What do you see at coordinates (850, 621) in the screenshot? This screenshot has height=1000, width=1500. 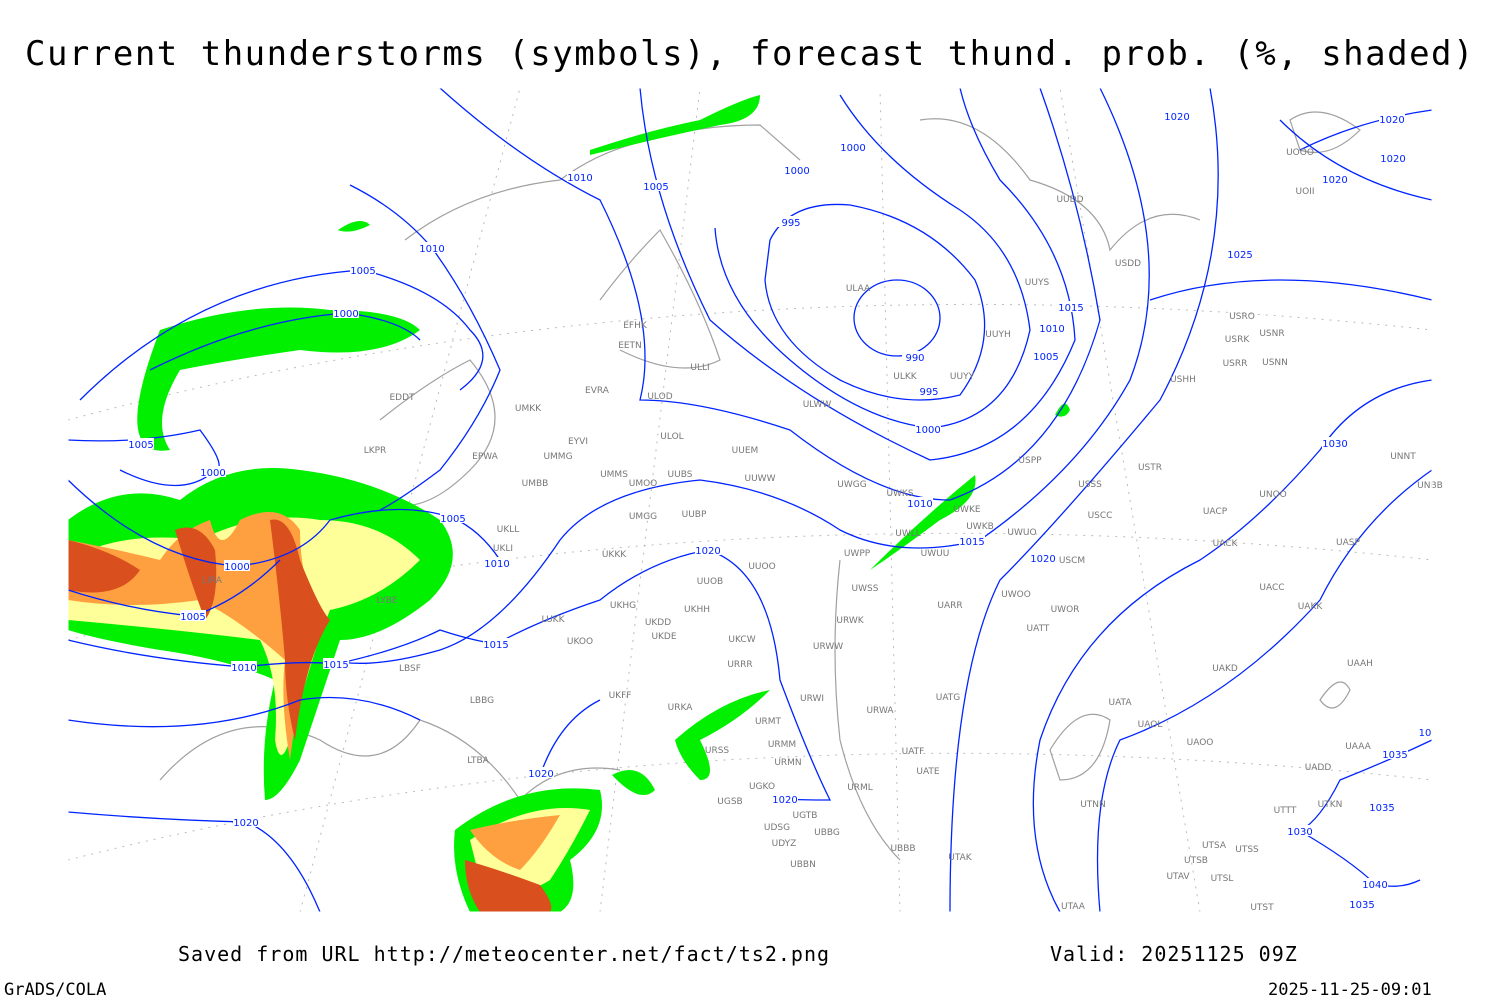 I see `station-label: URWK` at bounding box center [850, 621].